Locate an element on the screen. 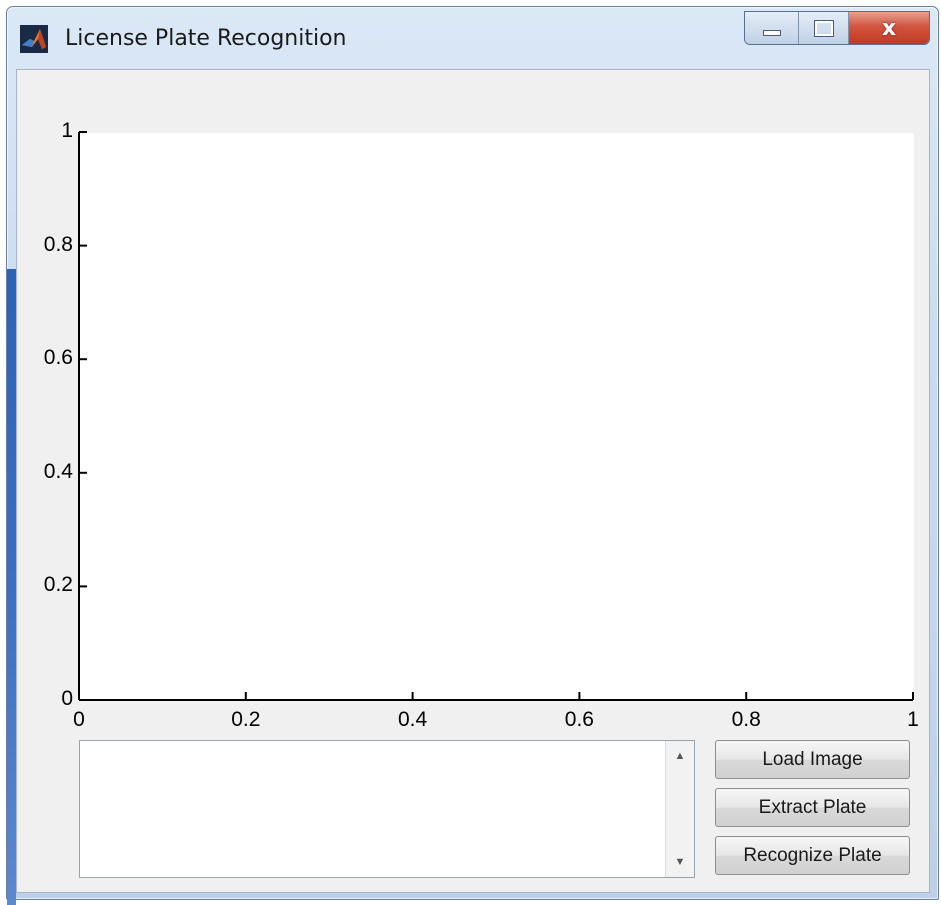  title-bar: License Plate Recognition x is located at coordinates (472, 37).